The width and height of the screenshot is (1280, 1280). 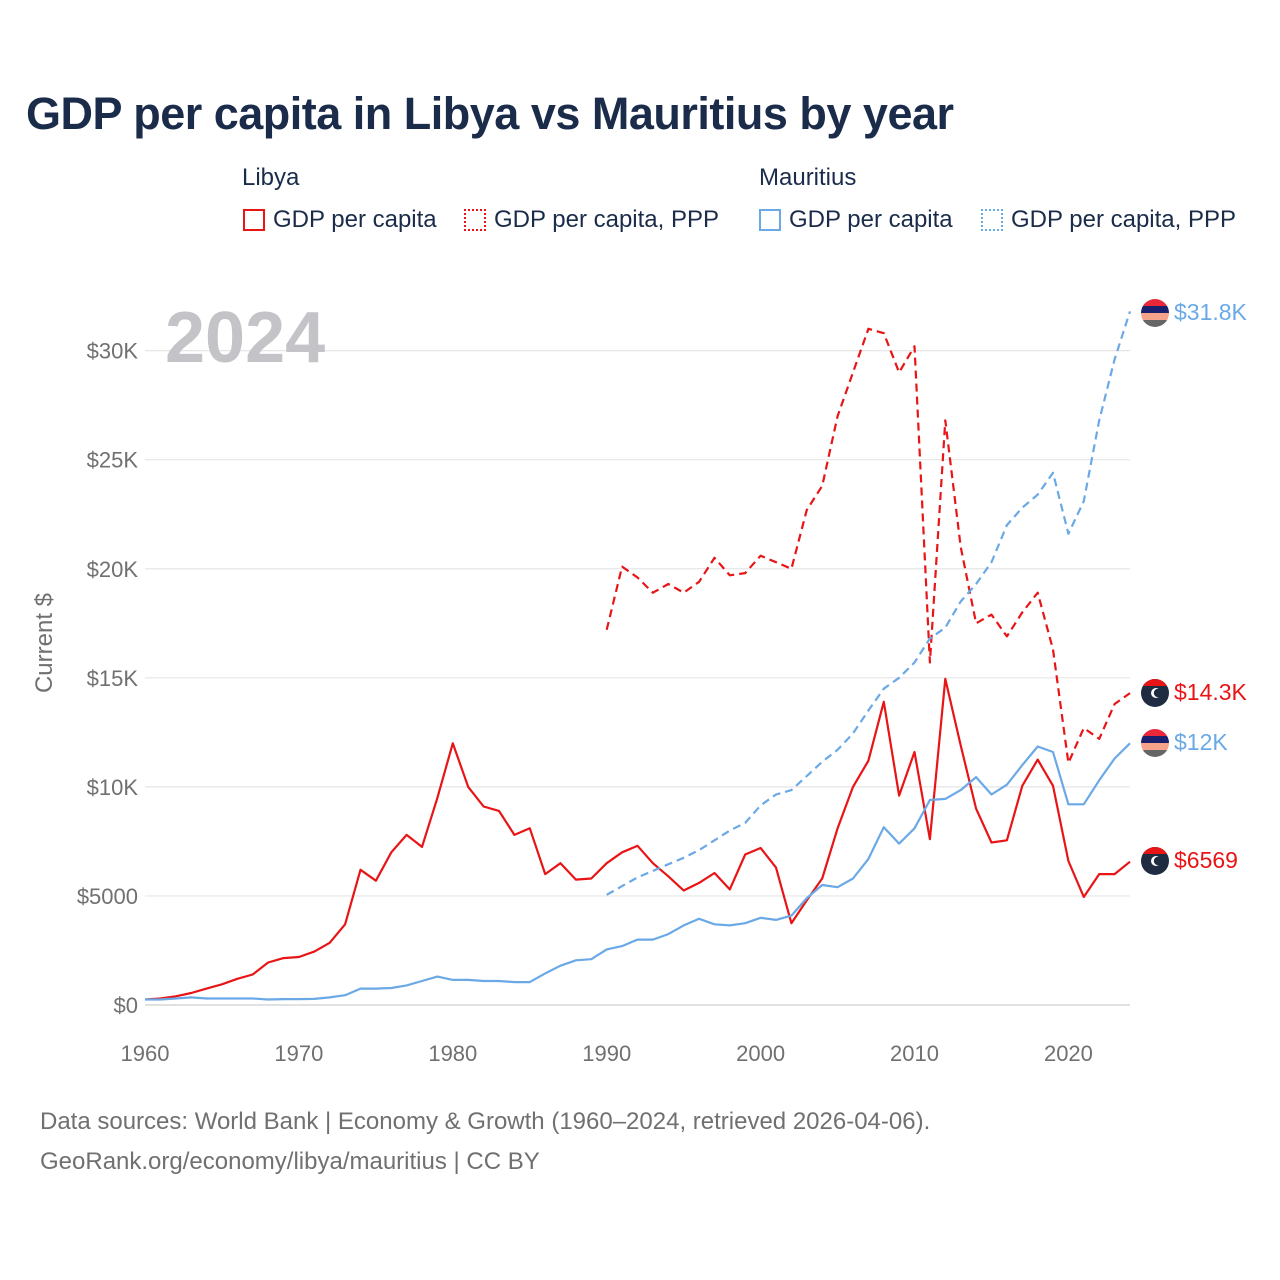 What do you see at coordinates (107, 896) in the screenshot?
I see `y-tick-label: $5000` at bounding box center [107, 896].